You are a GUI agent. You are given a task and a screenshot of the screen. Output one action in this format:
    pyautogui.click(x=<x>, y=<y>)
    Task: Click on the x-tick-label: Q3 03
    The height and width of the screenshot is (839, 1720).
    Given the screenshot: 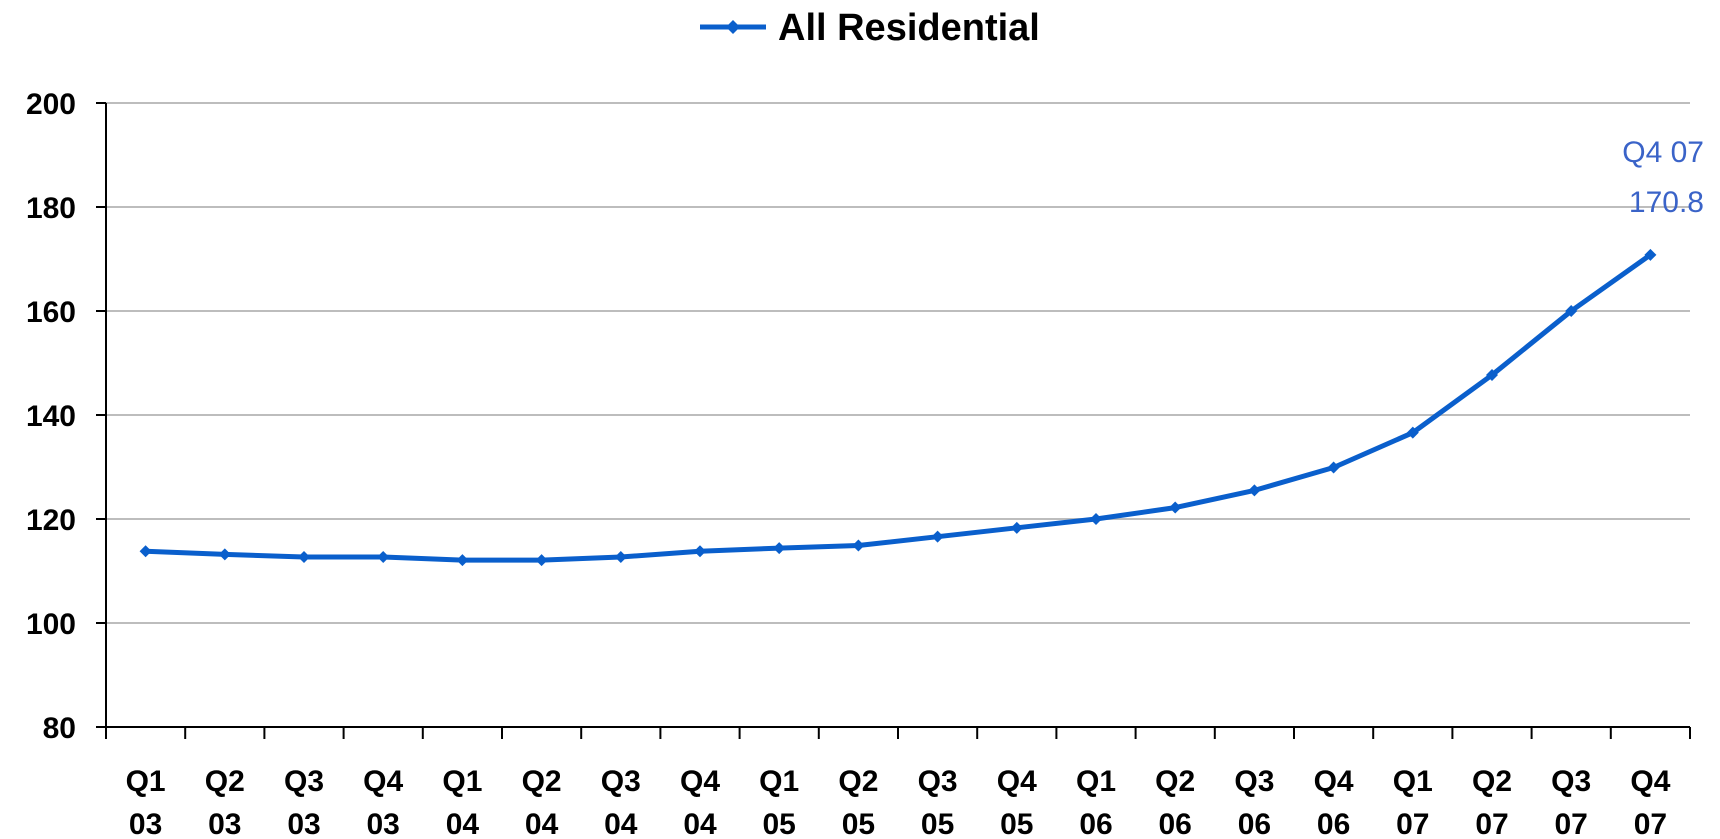 What is the action you would take?
    pyautogui.click(x=304, y=802)
    